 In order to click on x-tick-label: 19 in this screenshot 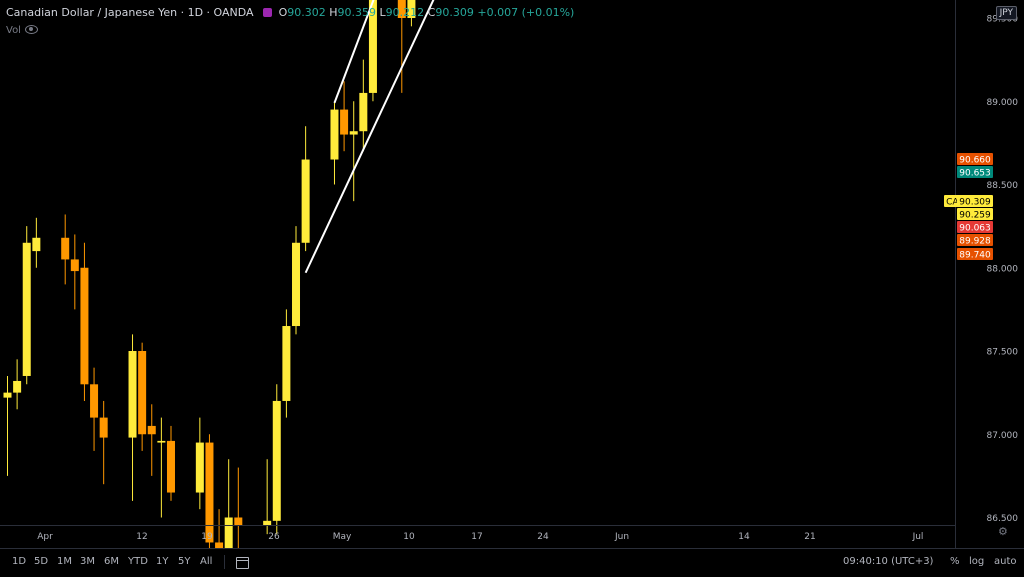, I will do `click(207, 537)`.